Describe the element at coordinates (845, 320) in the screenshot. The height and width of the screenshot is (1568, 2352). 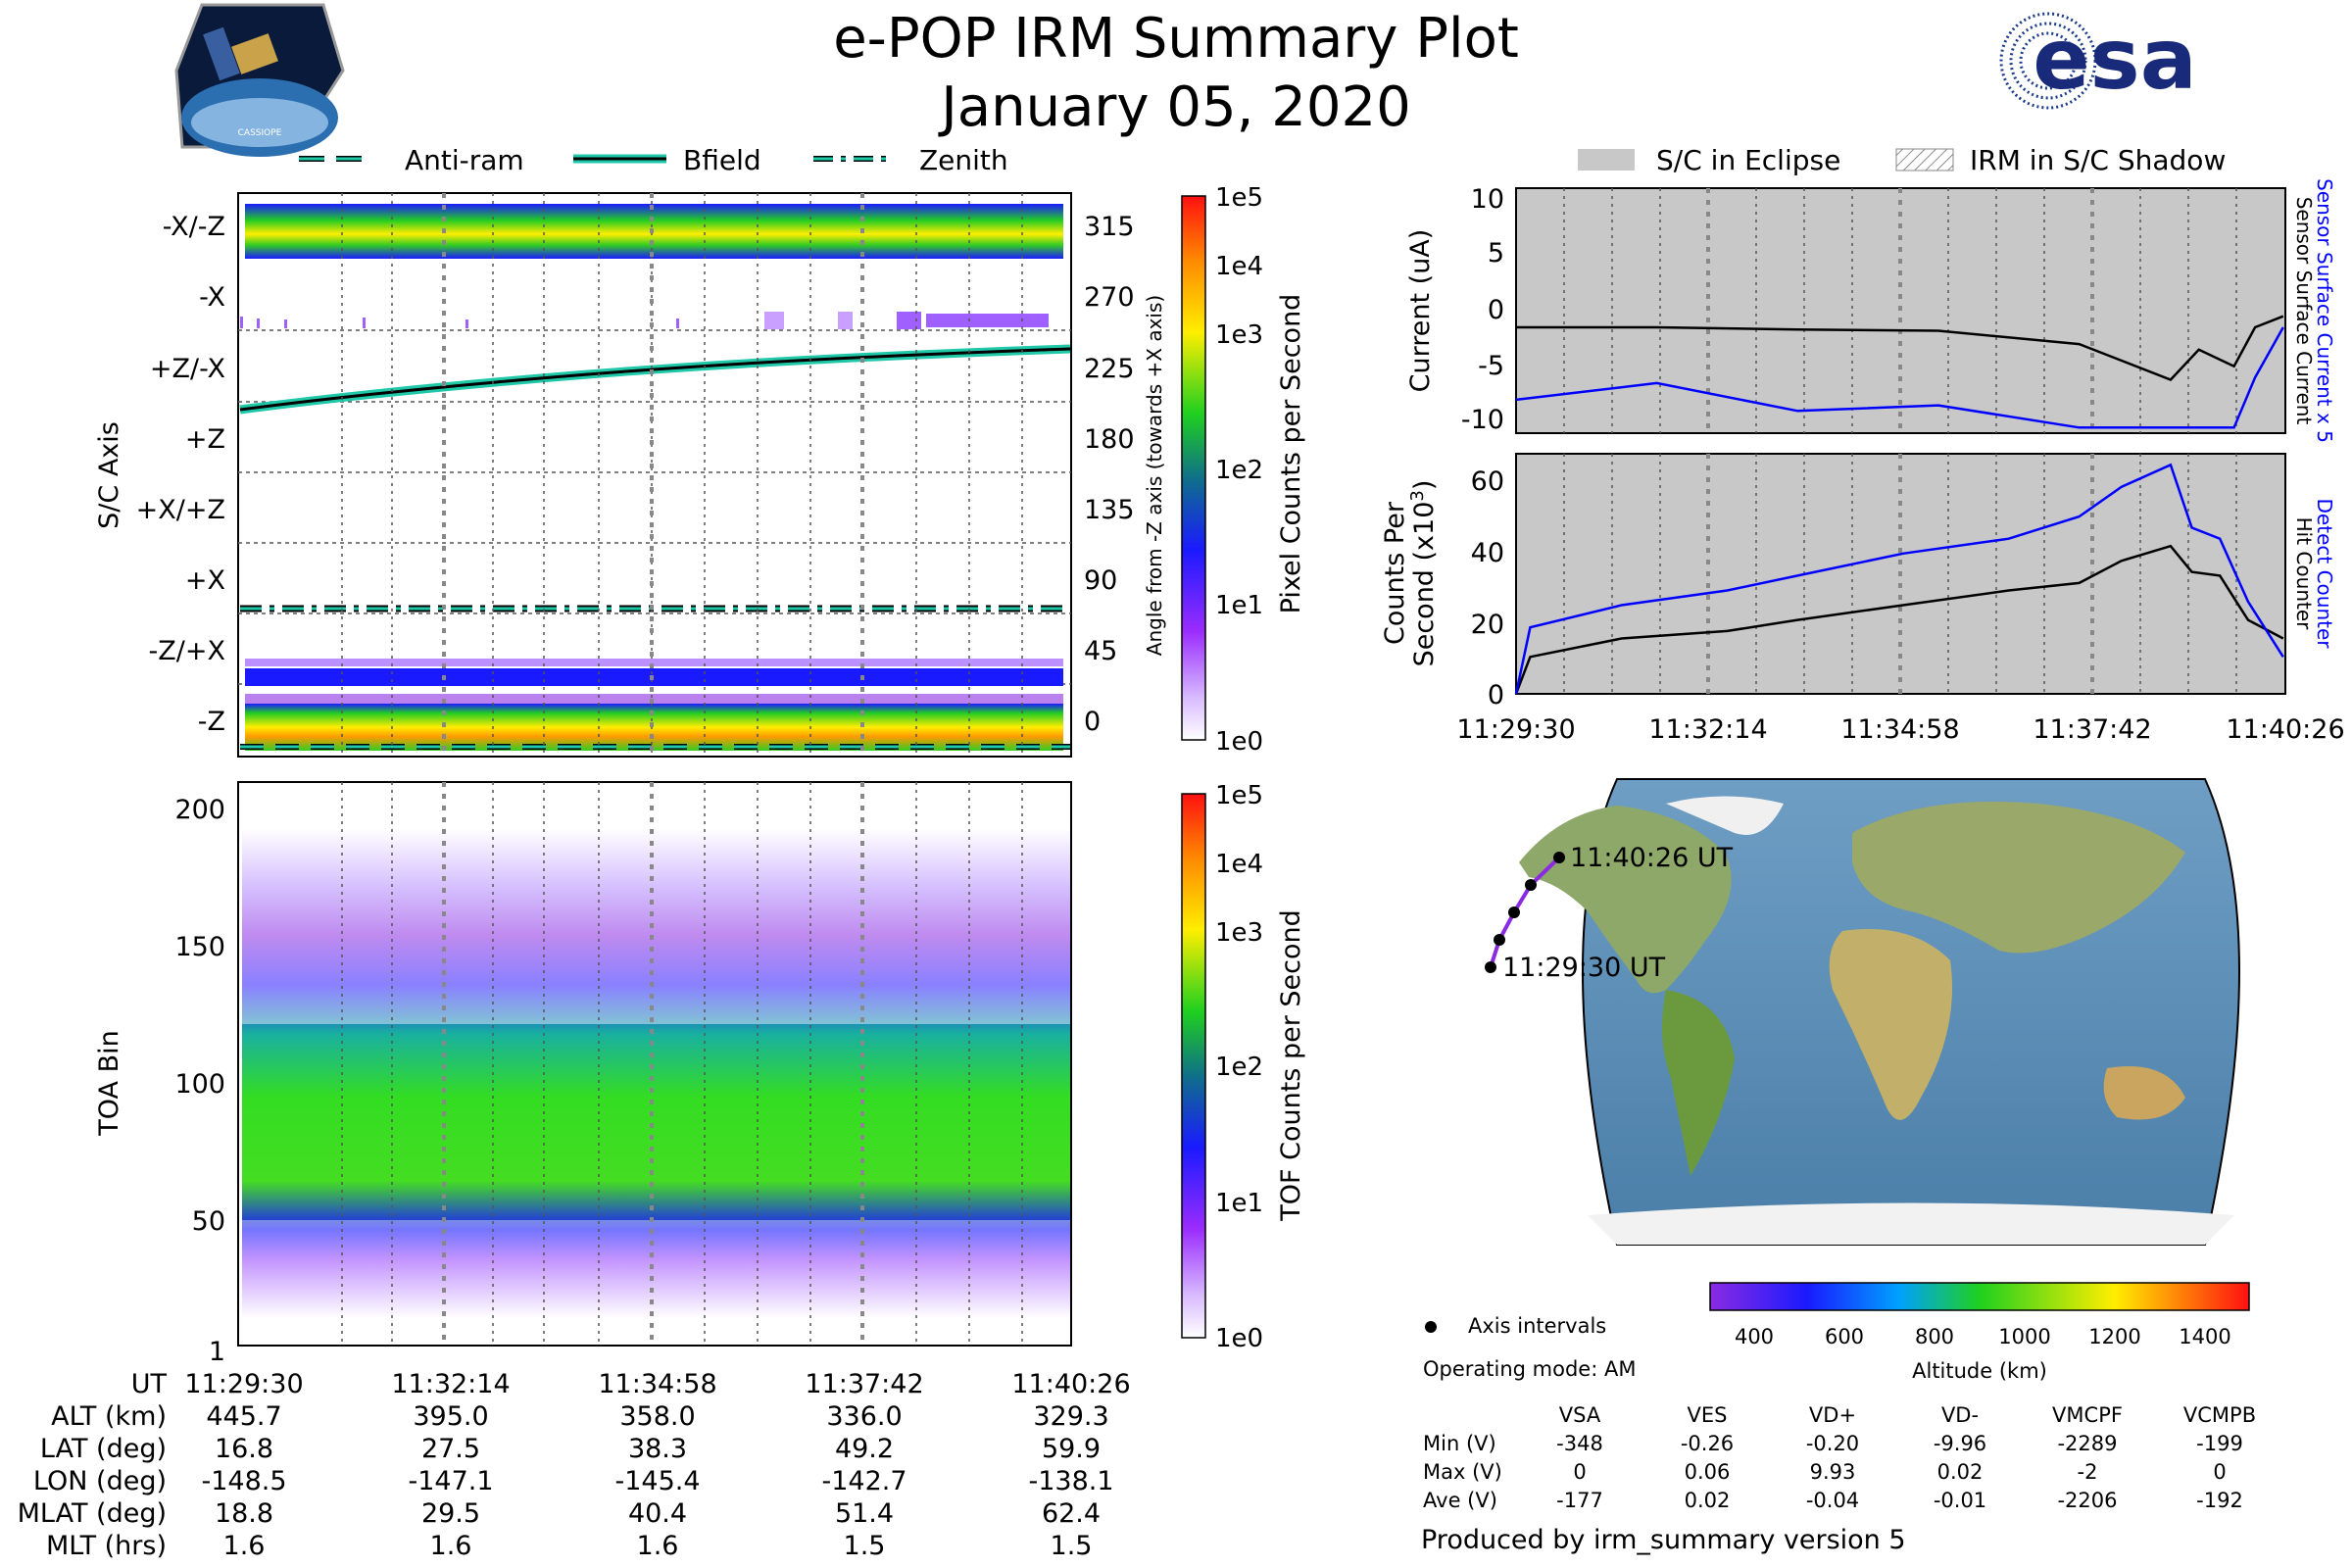
I see `band-minus-x-sparse-b` at that location.